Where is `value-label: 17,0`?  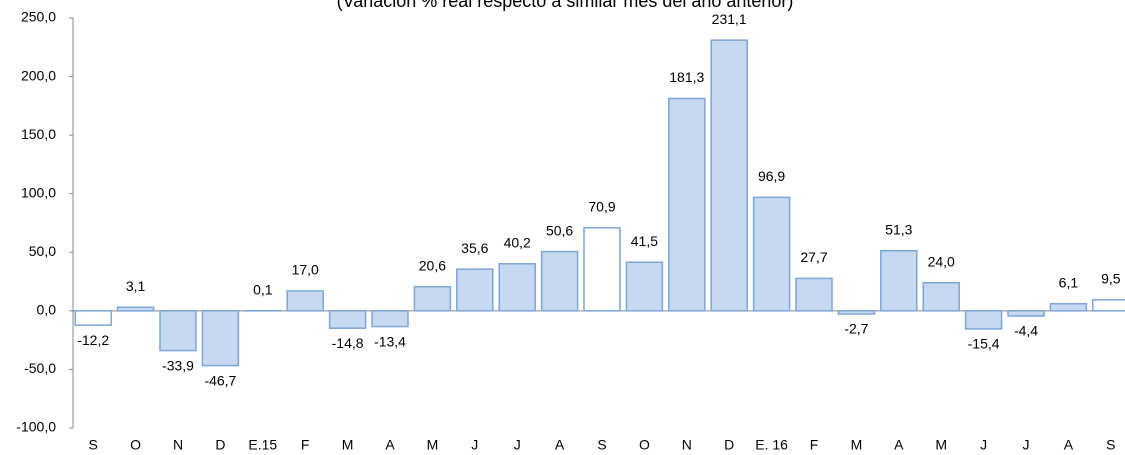
value-label: 17,0 is located at coordinates (305, 270).